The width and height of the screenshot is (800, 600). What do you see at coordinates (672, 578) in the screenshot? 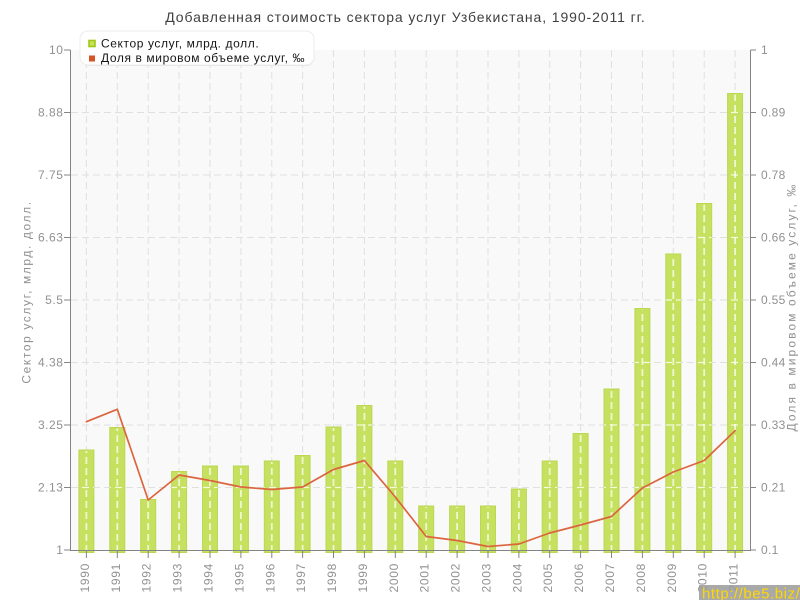
I see `svg-text: 2009` at bounding box center [672, 578].